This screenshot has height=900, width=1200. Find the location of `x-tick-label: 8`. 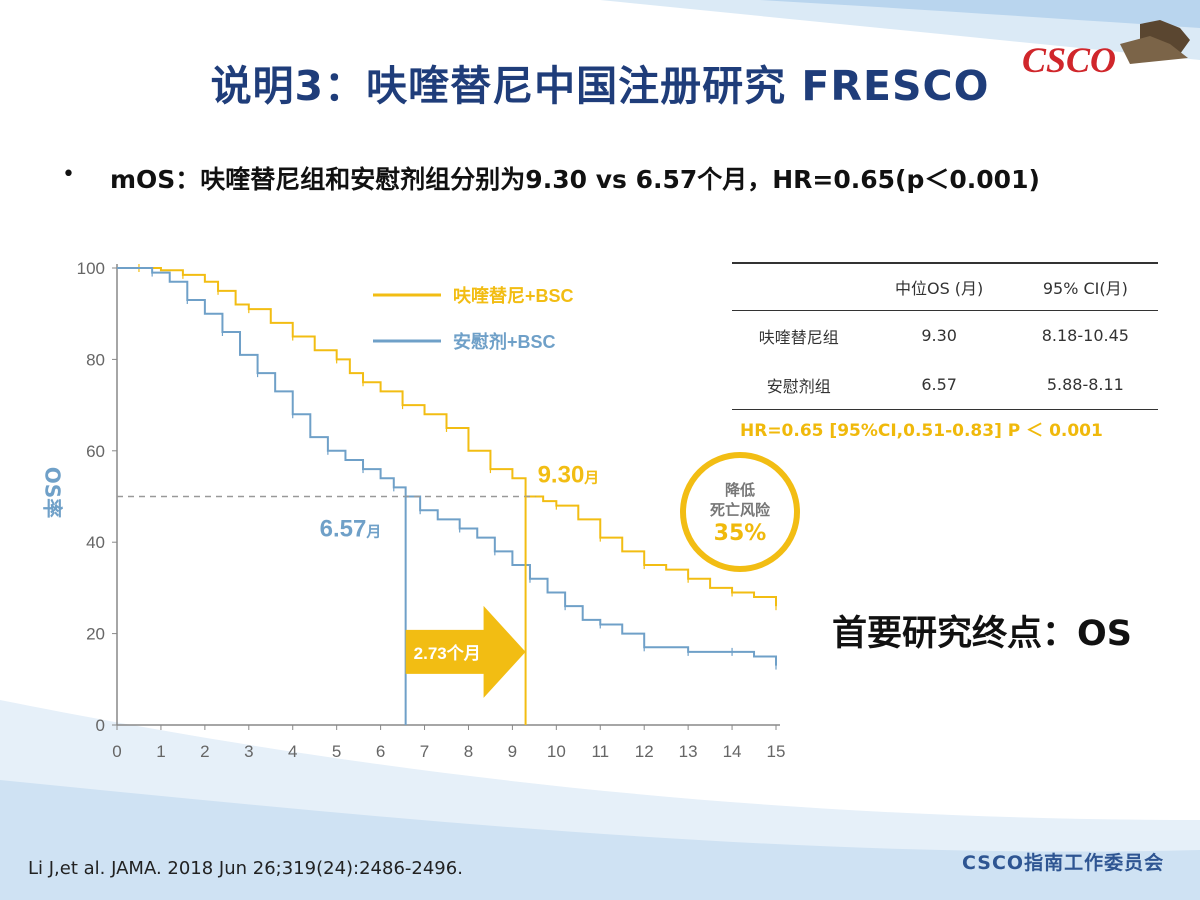

x-tick-label: 8 is located at coordinates (468, 751).